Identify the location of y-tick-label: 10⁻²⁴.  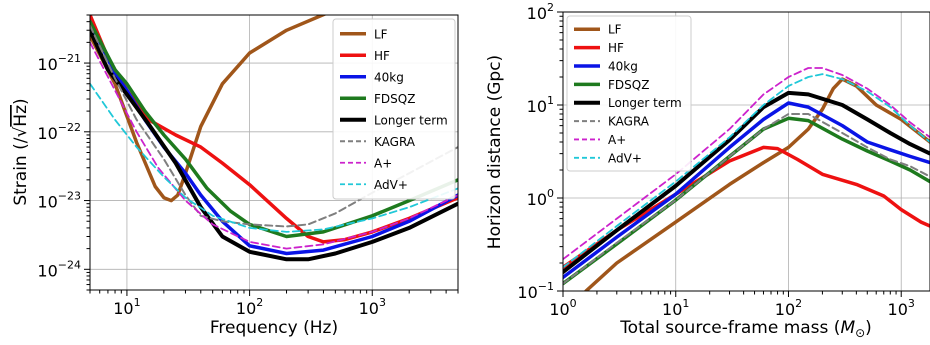
(59, 269).